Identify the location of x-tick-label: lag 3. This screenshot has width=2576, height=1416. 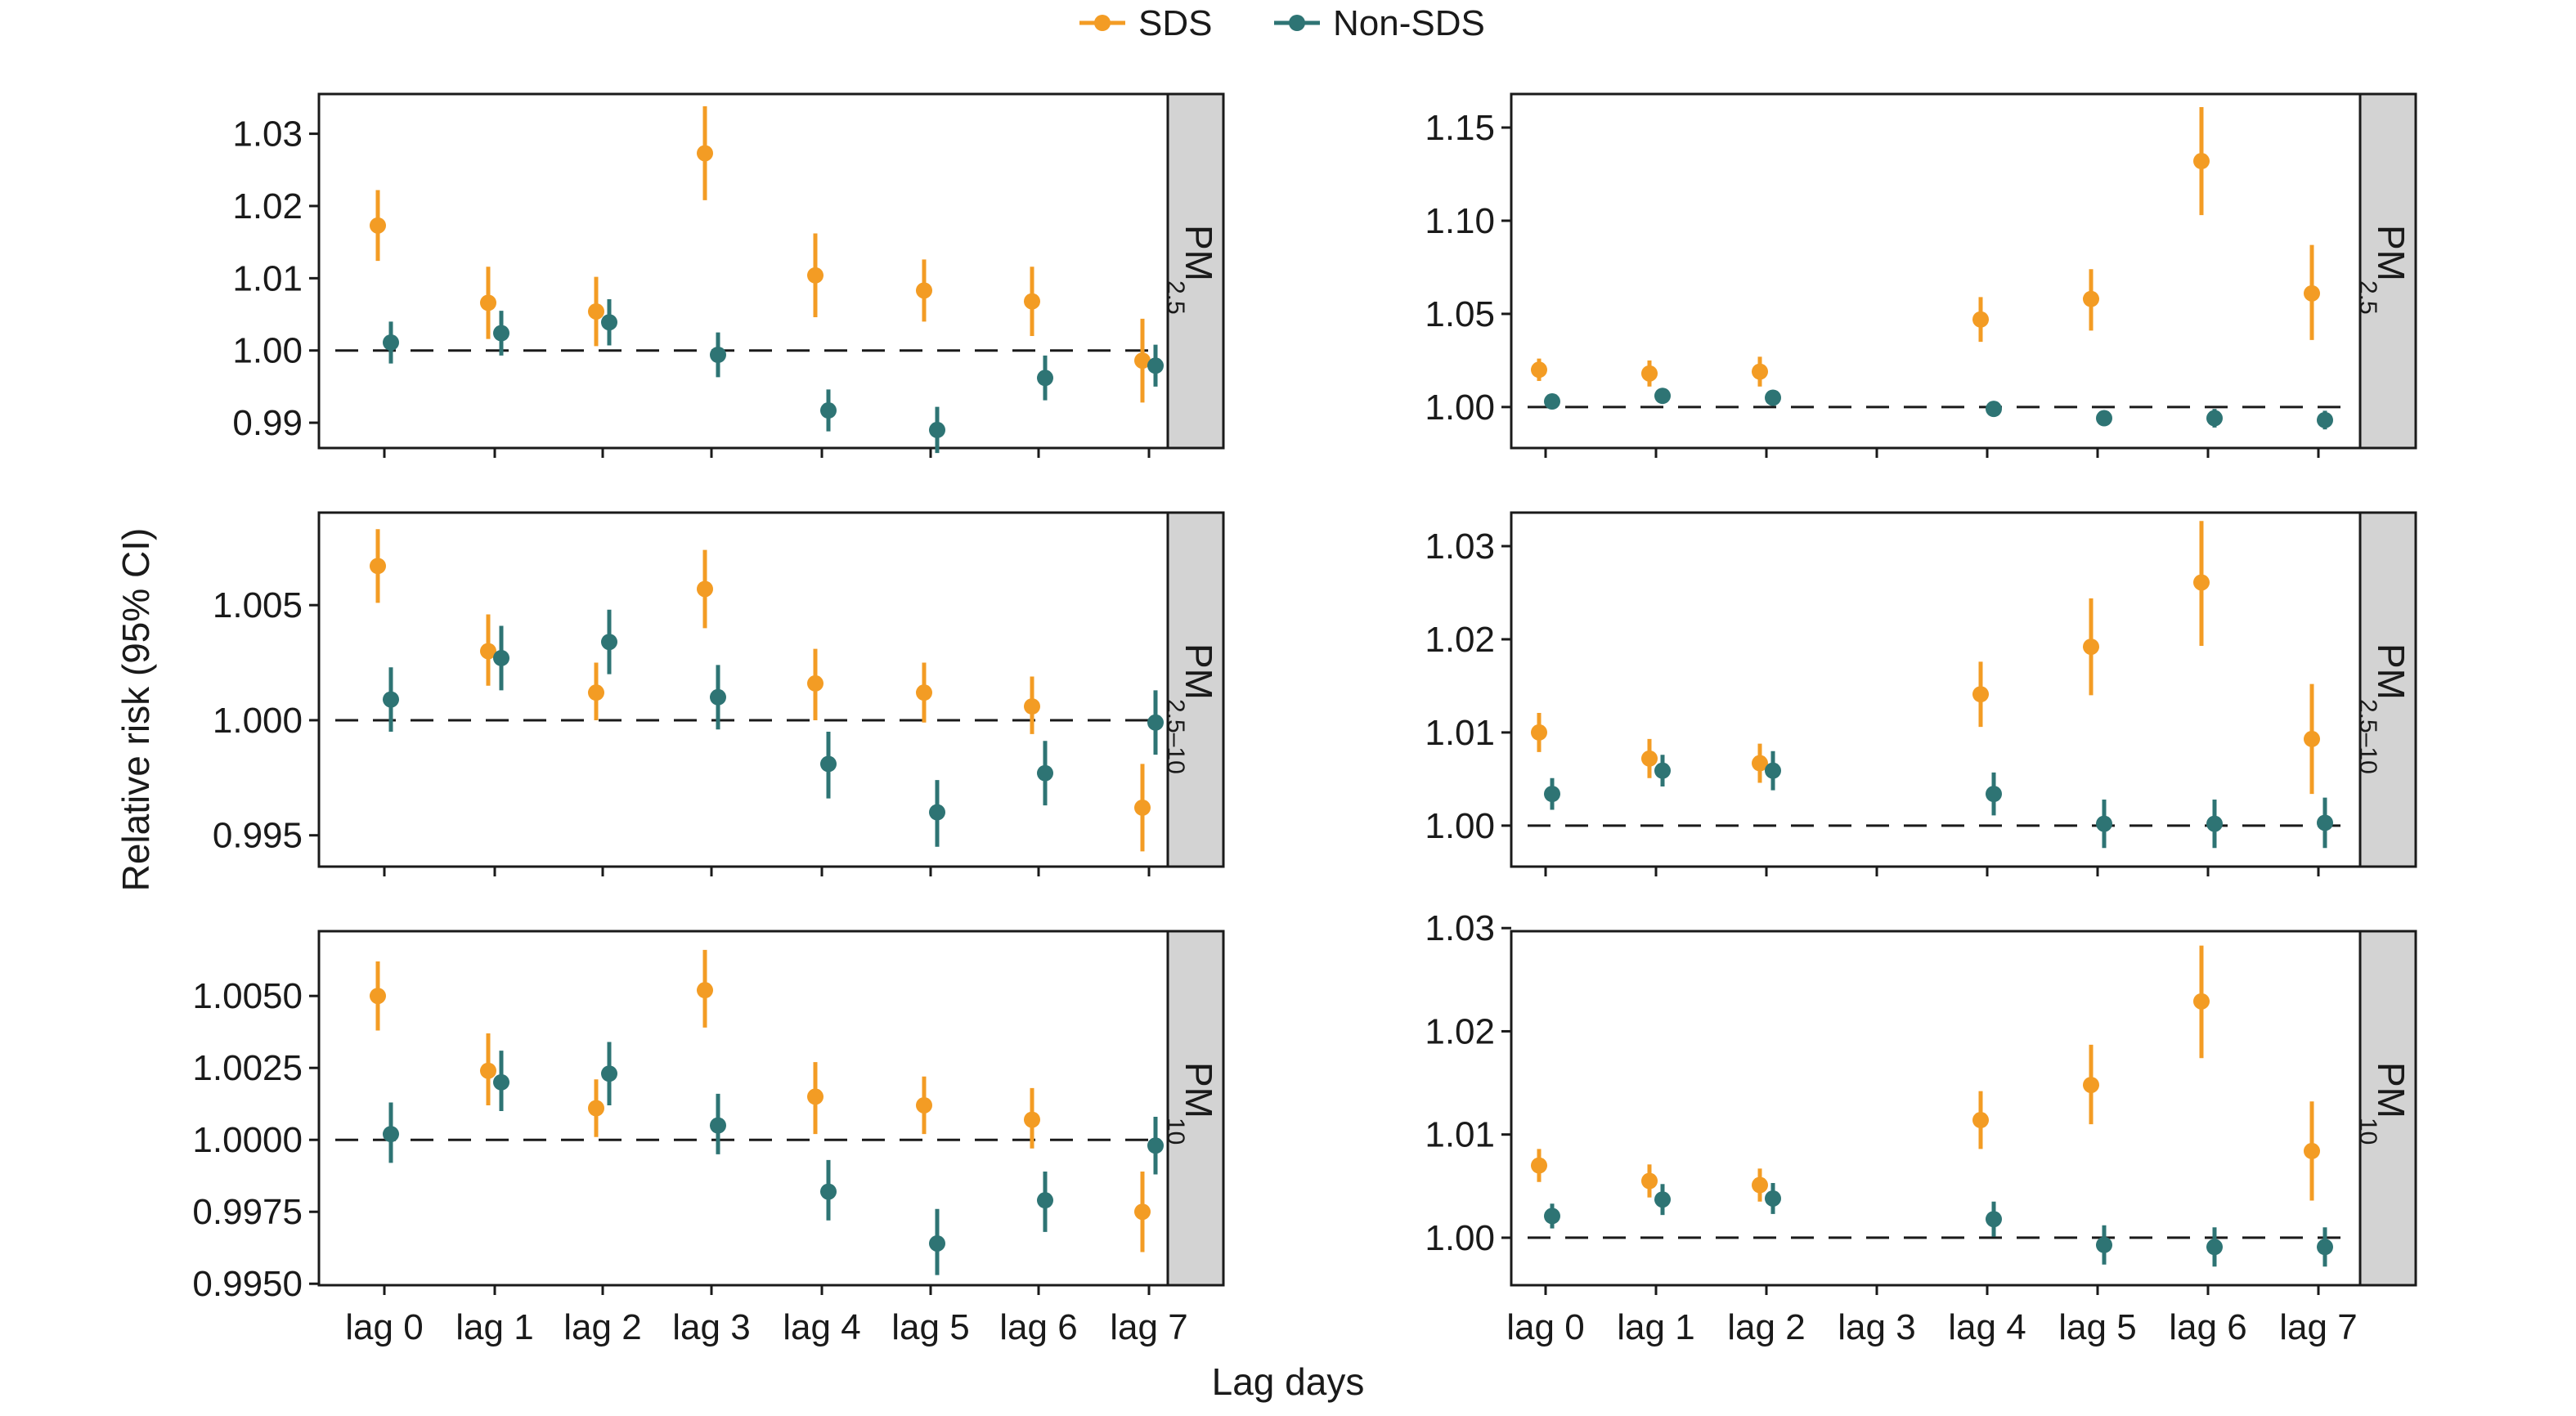
(711, 1327).